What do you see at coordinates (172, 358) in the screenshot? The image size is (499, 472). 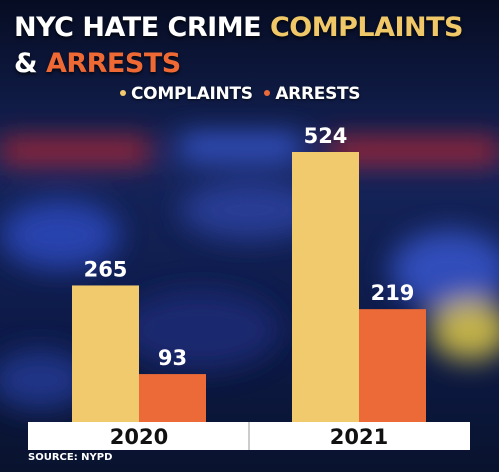 I see `data-label-arrests-2020: 93` at bounding box center [172, 358].